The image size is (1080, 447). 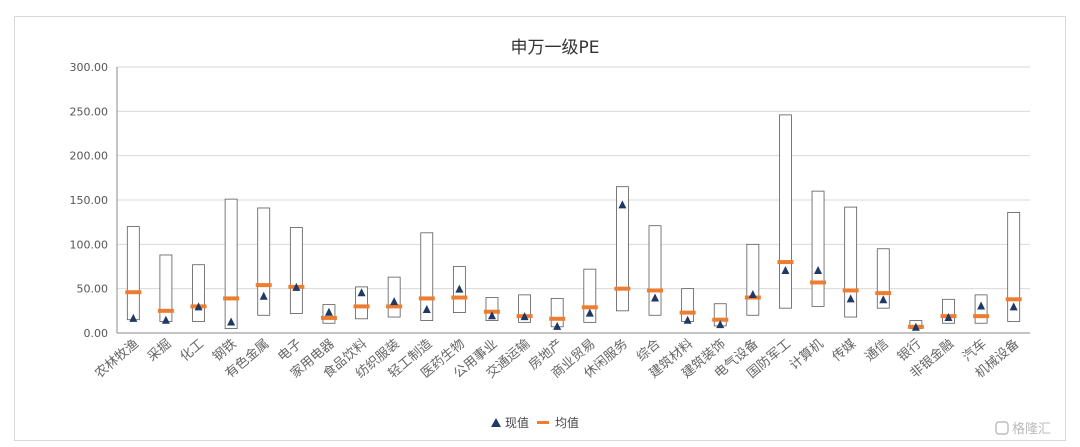 I want to click on y-tick-label: 0.00, so click(x=96, y=333).